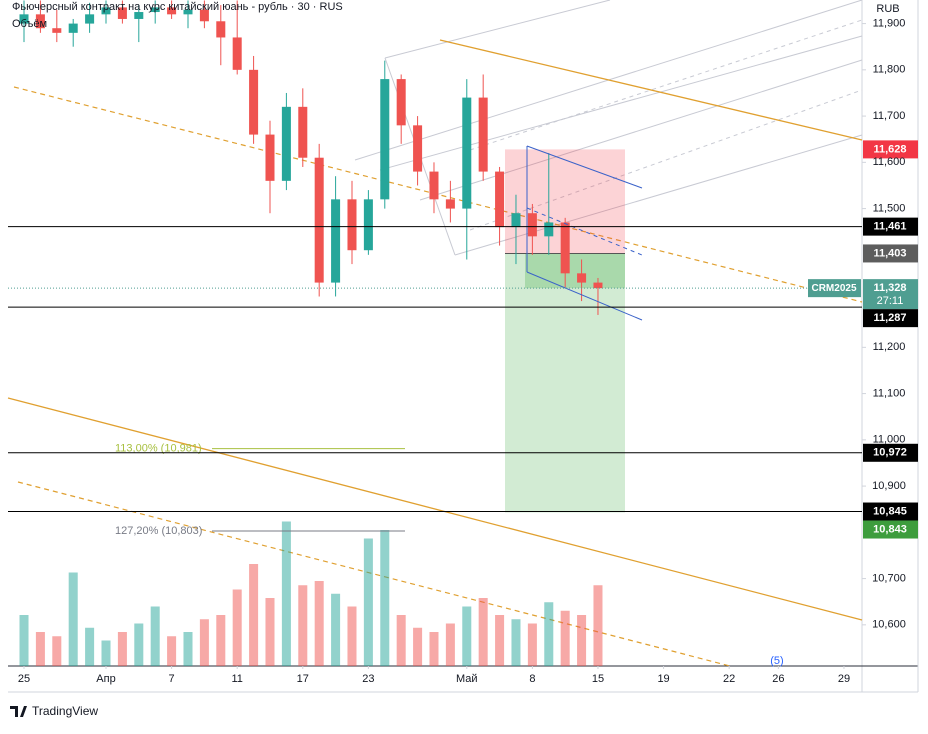 The height and width of the screenshot is (734, 928). Describe the element at coordinates (236, 679) in the screenshot. I see `x-tick-label: 11` at that location.